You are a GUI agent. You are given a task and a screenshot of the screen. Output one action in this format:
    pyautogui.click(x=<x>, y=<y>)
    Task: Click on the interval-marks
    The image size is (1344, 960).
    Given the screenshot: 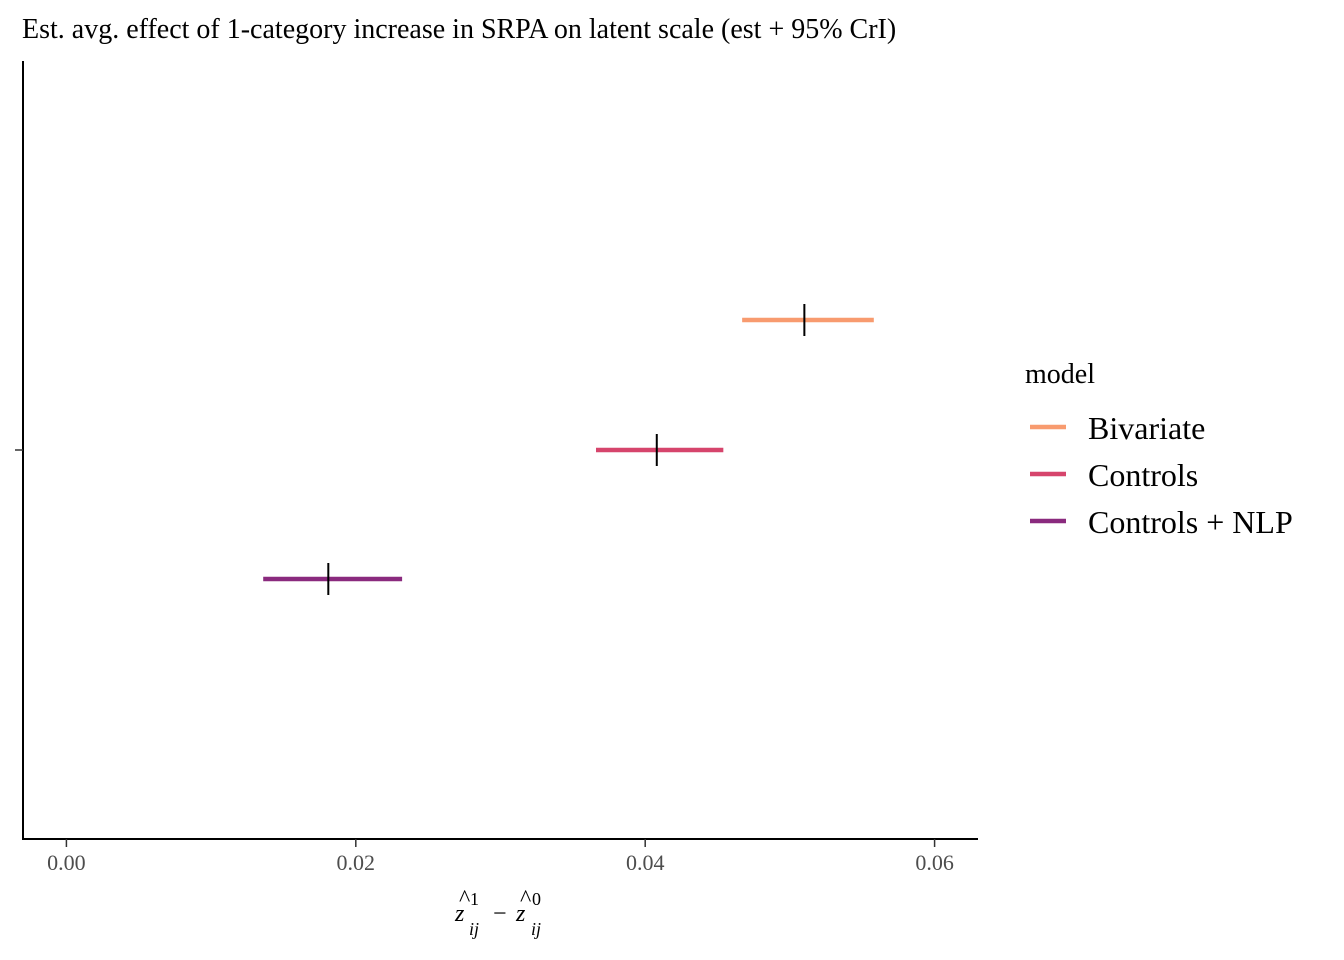 What is the action you would take?
    pyautogui.click(x=568, y=449)
    